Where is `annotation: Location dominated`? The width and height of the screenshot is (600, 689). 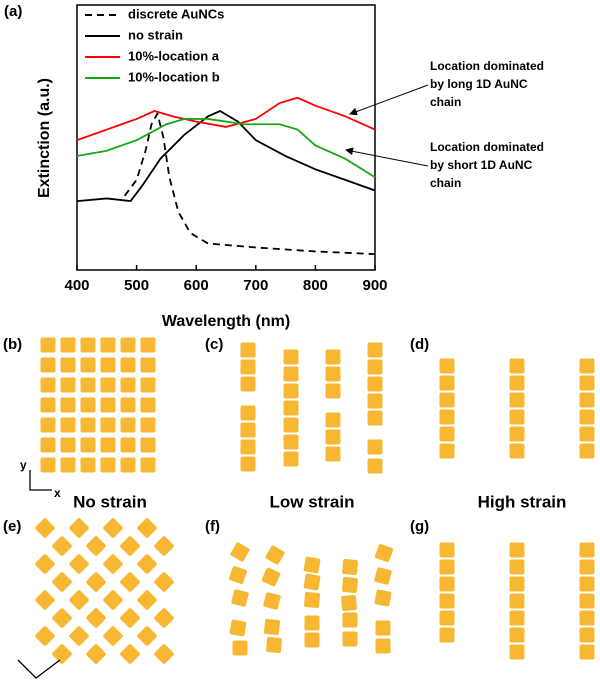 annotation: Location dominated is located at coordinates (487, 66).